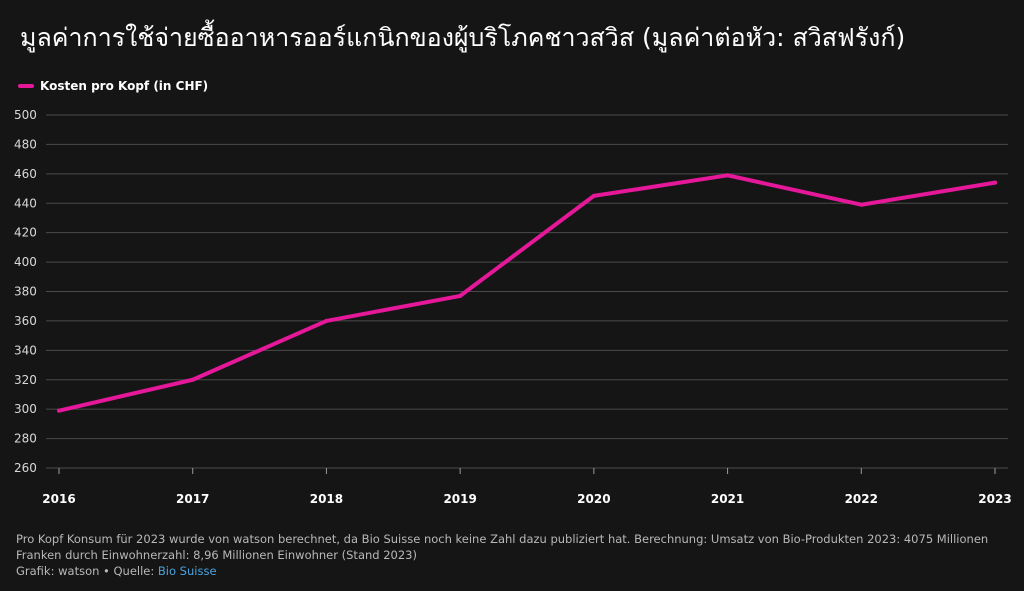  Describe the element at coordinates (25, 262) in the screenshot. I see `y-tick-label: 400` at that location.